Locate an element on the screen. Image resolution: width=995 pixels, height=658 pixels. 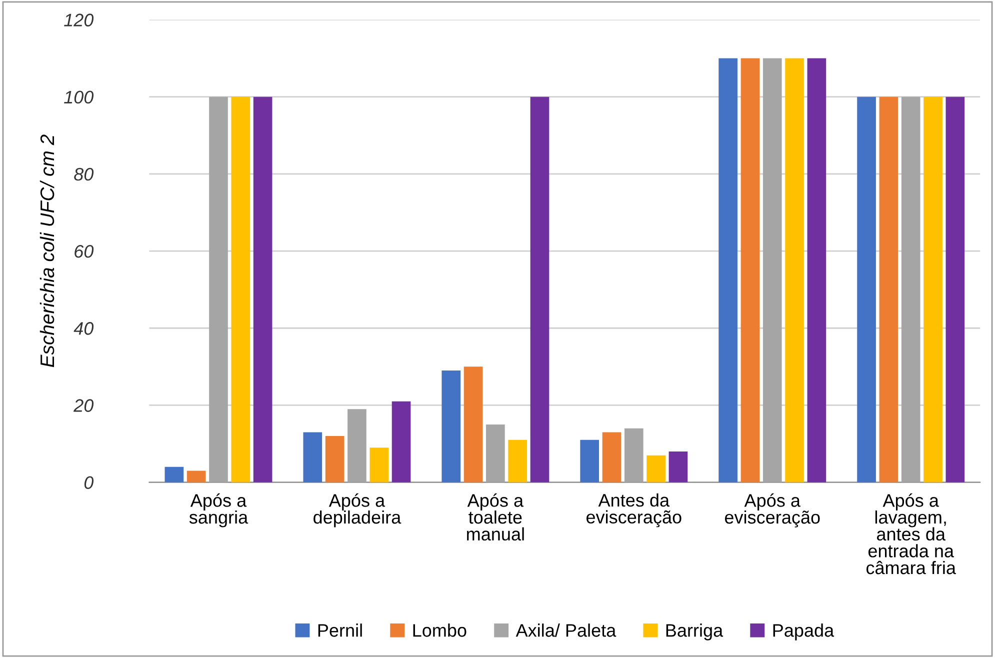
y-tick-label: 20 is located at coordinates (84, 405).